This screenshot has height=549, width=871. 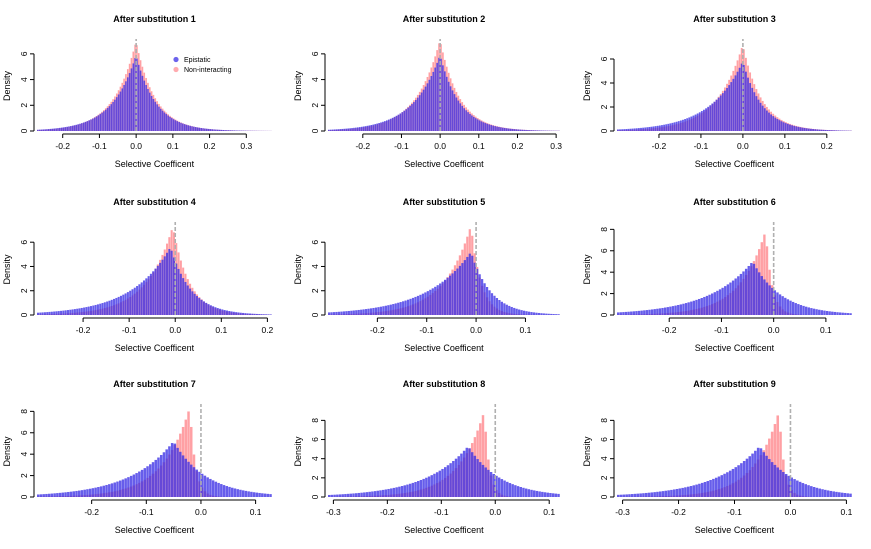 What do you see at coordinates (256, 512) in the screenshot?
I see `x-tick-label: 0.1` at bounding box center [256, 512].